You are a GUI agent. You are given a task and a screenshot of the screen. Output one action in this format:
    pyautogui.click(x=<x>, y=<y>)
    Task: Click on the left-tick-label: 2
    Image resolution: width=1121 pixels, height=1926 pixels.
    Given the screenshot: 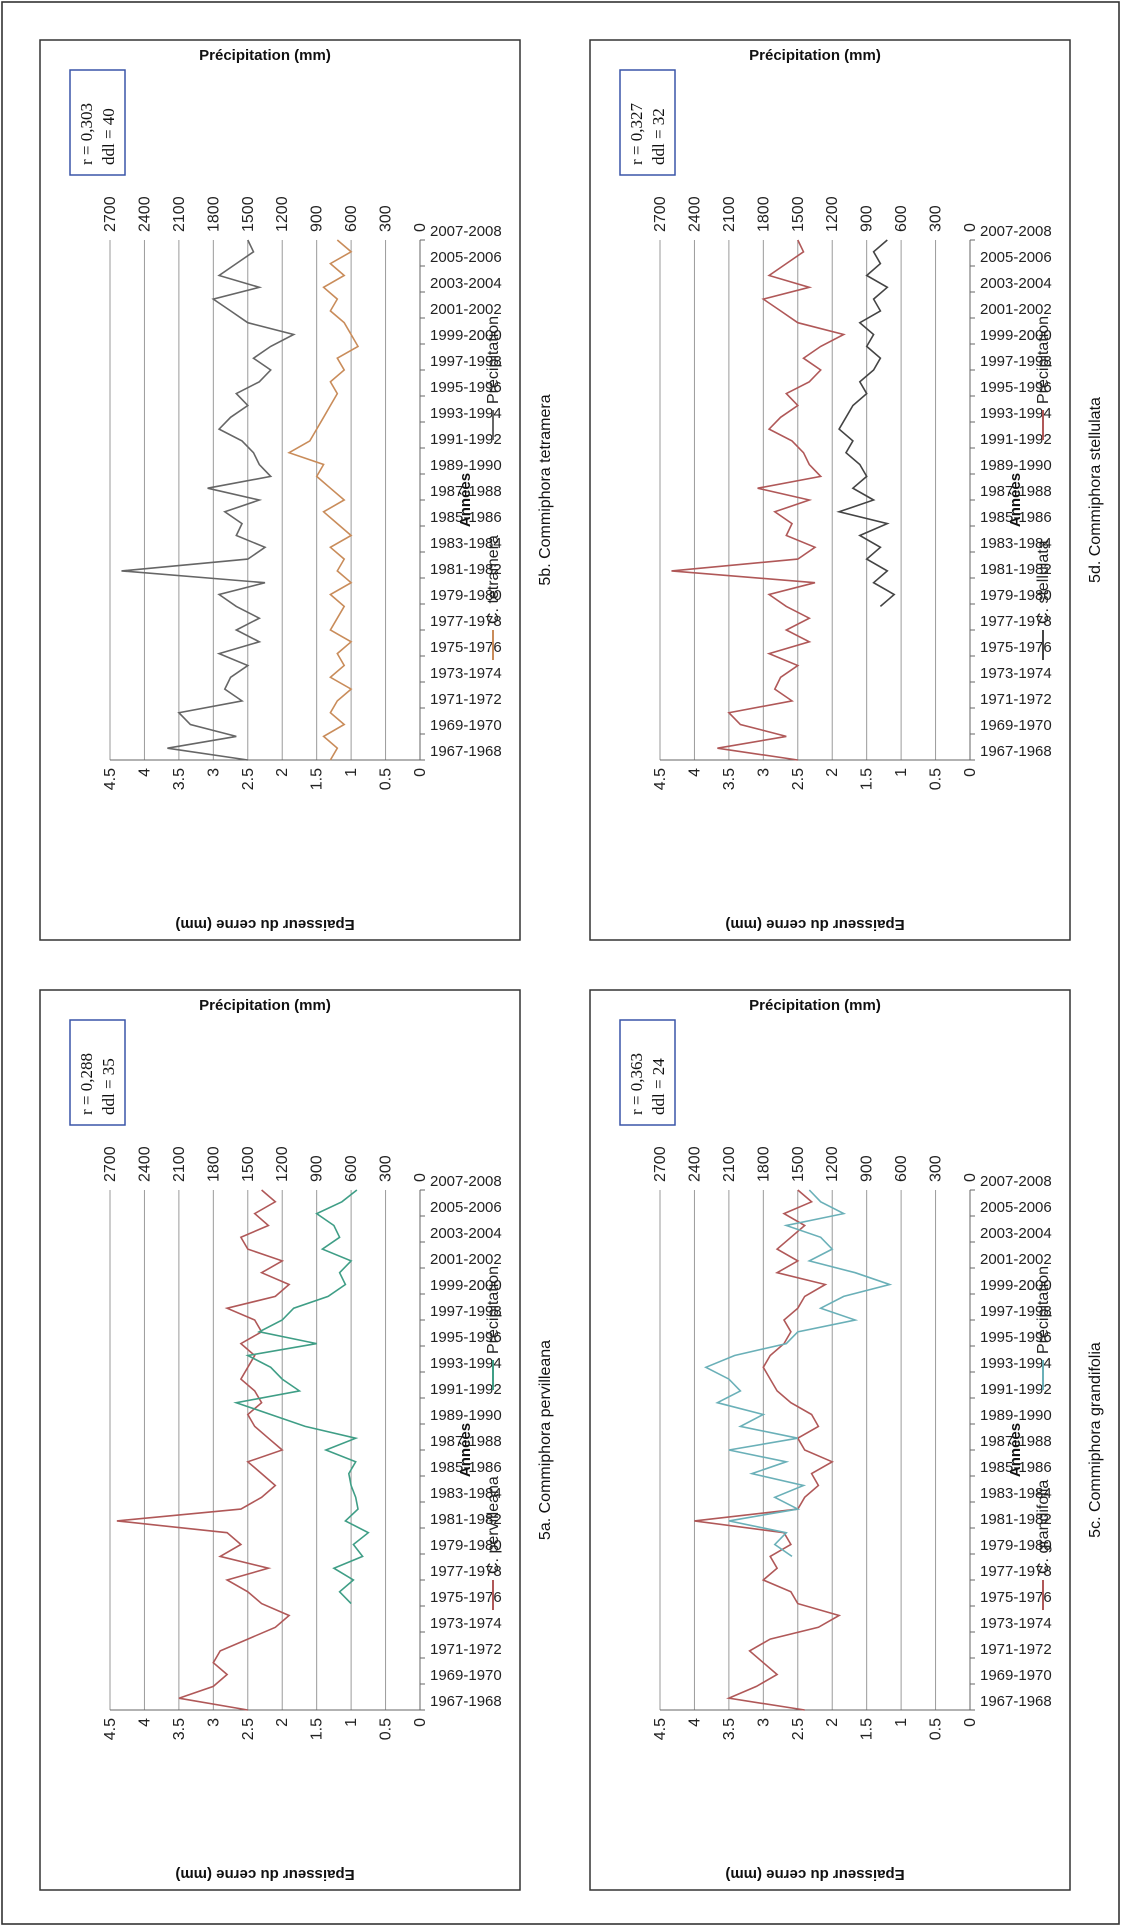 What is the action you would take?
    pyautogui.click(x=832, y=1722)
    